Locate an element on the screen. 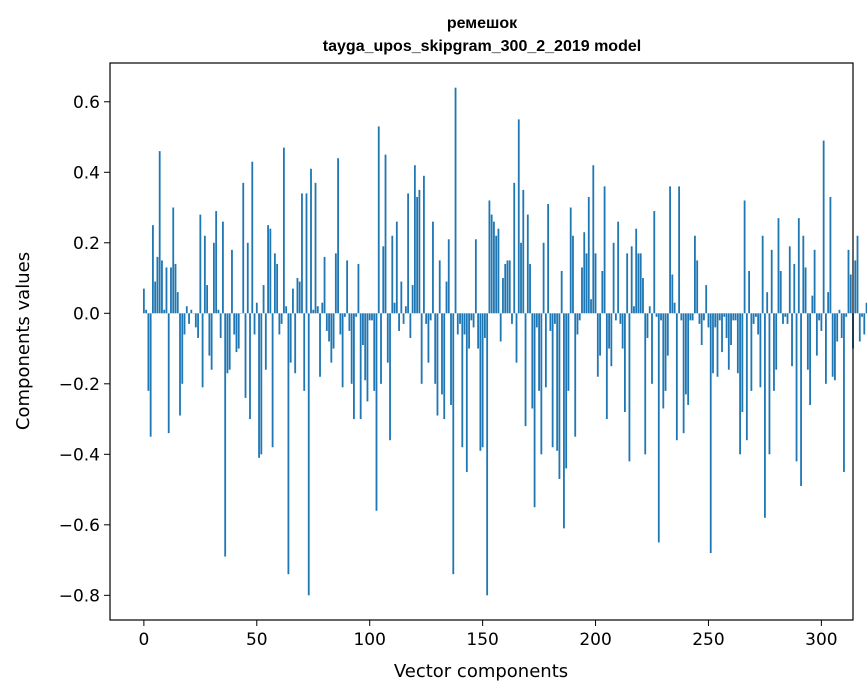 The width and height of the screenshot is (867, 696). x-tick-label: 0 is located at coordinates (143, 640).